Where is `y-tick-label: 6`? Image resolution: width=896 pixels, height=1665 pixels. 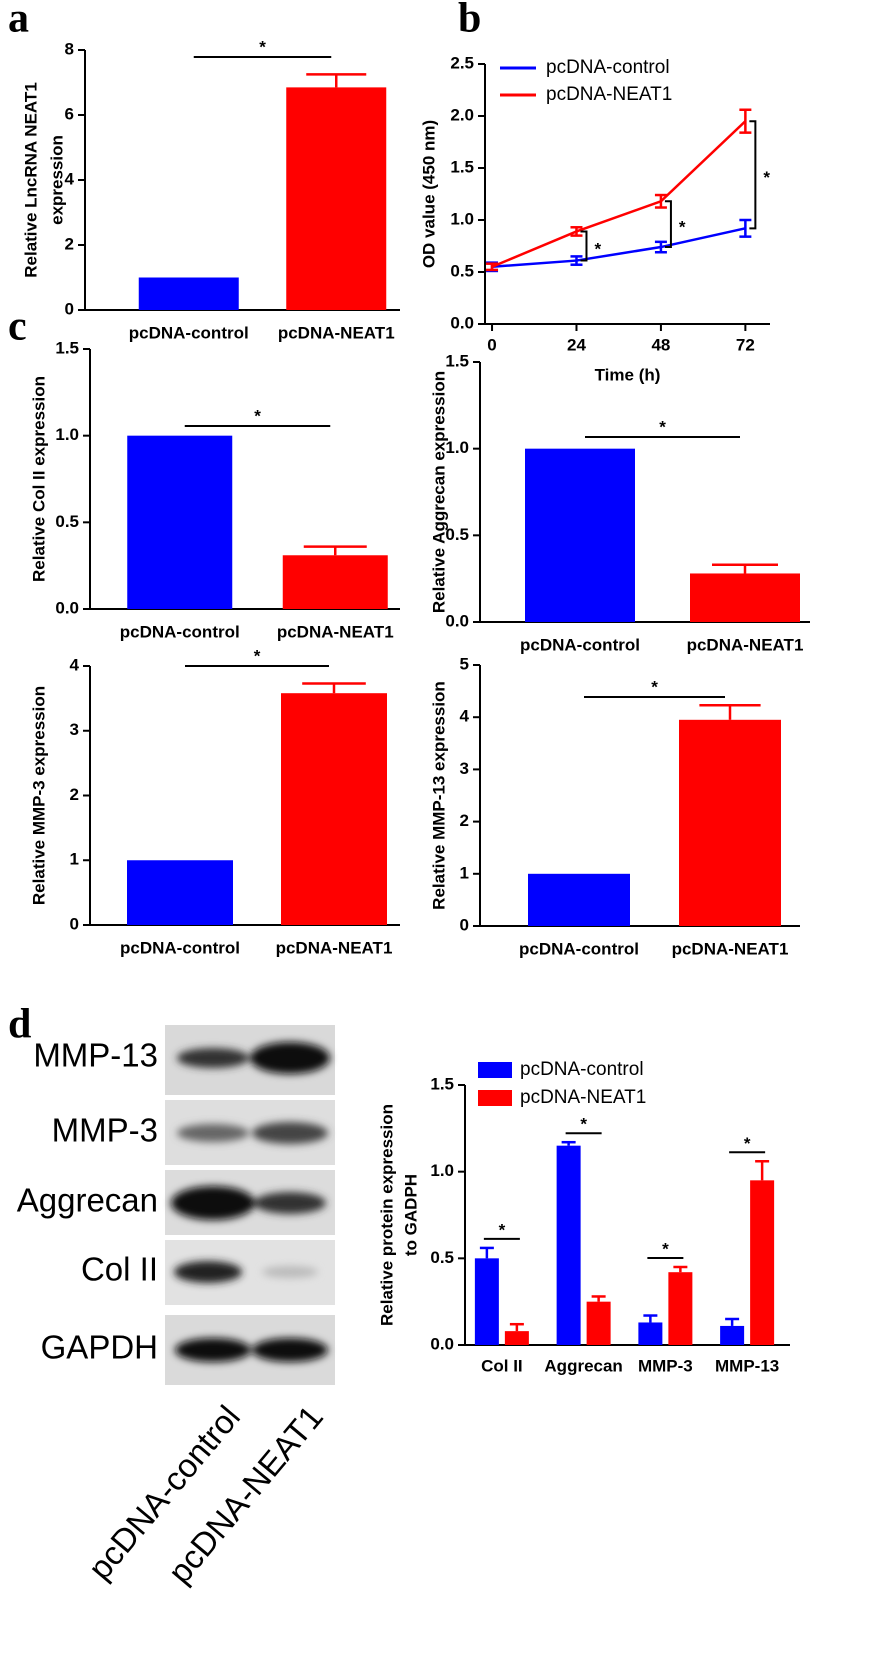
y-tick-label: 6 is located at coordinates (69, 113).